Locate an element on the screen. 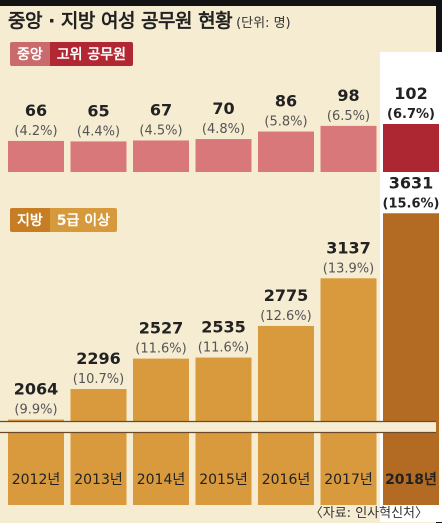 This screenshot has width=442, height=523. central-pct-label-5: (6.5%) is located at coordinates (348, 116).